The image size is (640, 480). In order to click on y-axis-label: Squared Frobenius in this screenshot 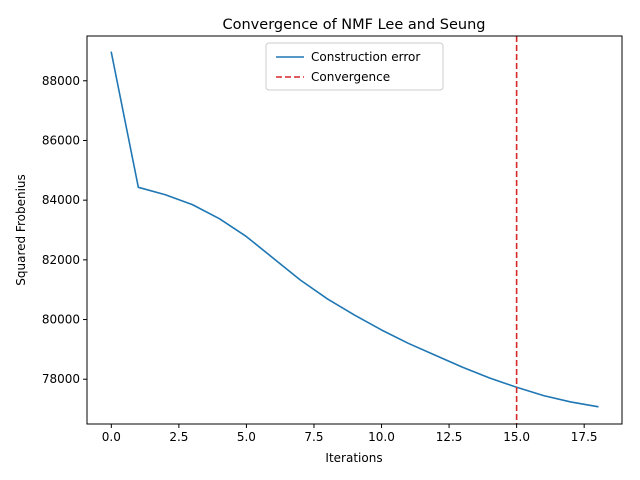, I will do `click(21, 230)`.